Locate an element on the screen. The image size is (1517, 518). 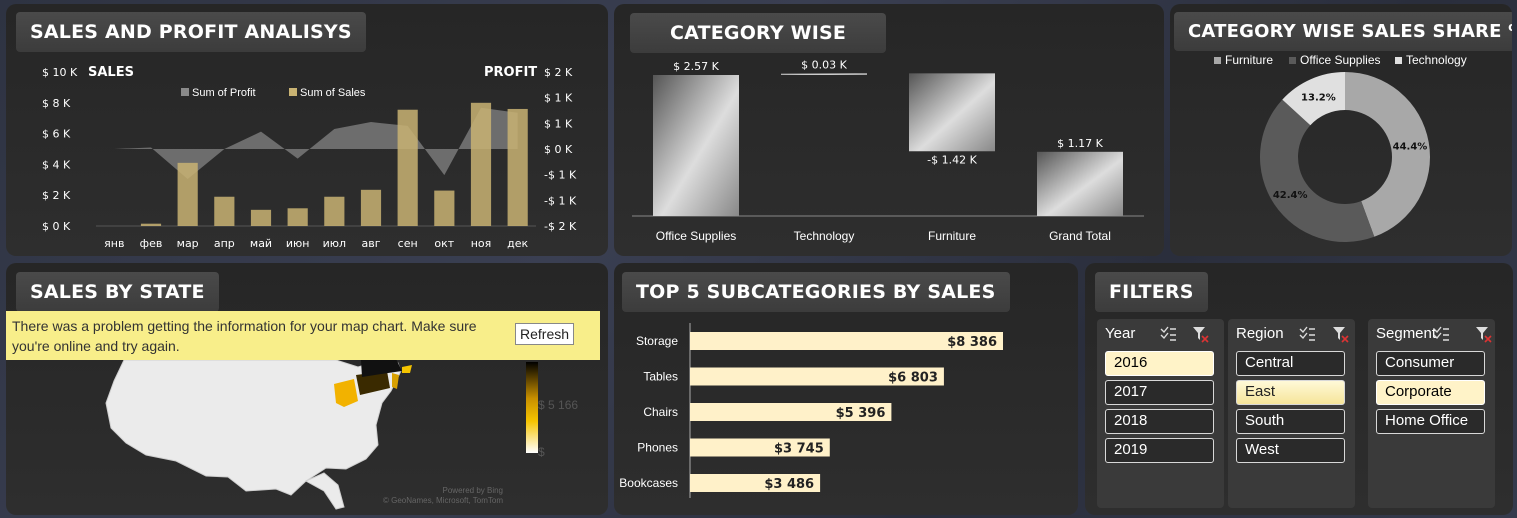
waterfall-value-label: $ 2.57 K is located at coordinates (696, 66).